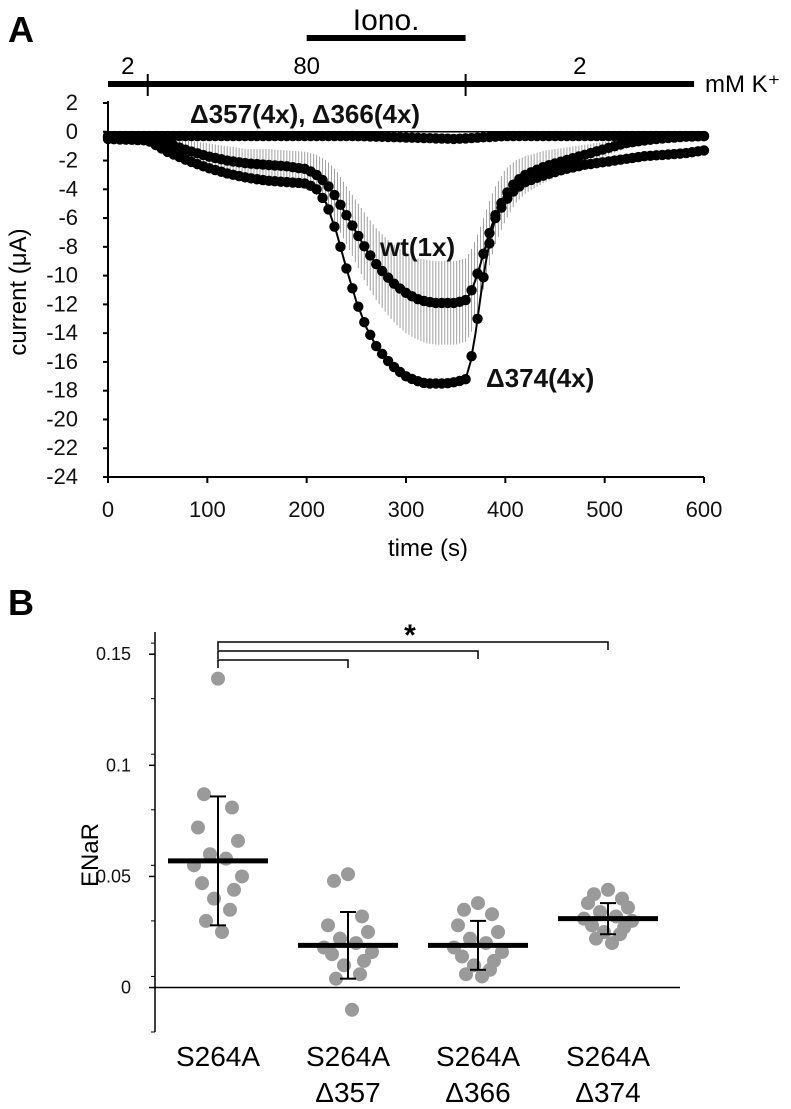 Image resolution: width=791 pixels, height=1109 pixels. Describe the element at coordinates (62, 476) in the screenshot. I see `y-tick-label: -24` at that location.